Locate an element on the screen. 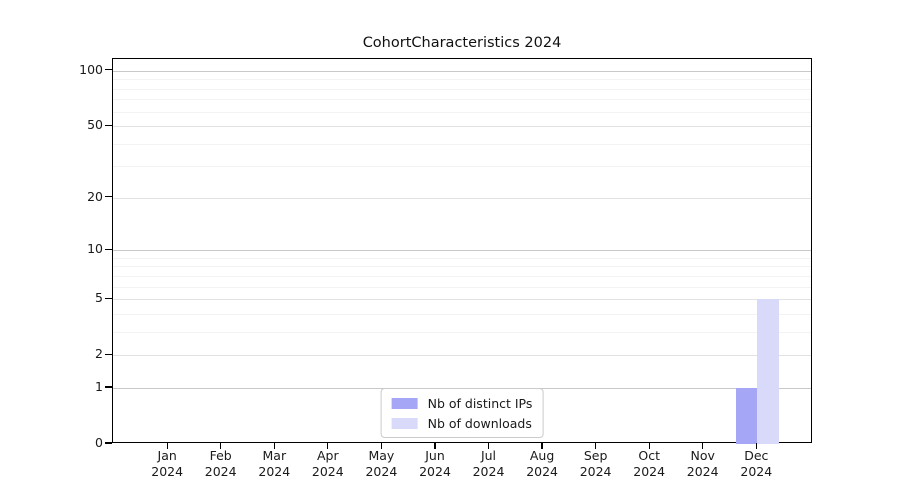 The height and width of the screenshot is (500, 900). x-tick-label-sep: Sep 2024 is located at coordinates (596, 463).